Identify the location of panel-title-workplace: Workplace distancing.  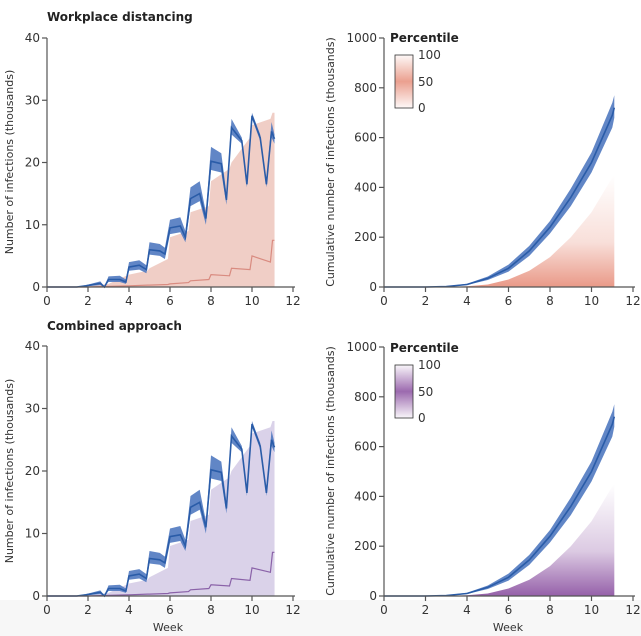
(120, 17).